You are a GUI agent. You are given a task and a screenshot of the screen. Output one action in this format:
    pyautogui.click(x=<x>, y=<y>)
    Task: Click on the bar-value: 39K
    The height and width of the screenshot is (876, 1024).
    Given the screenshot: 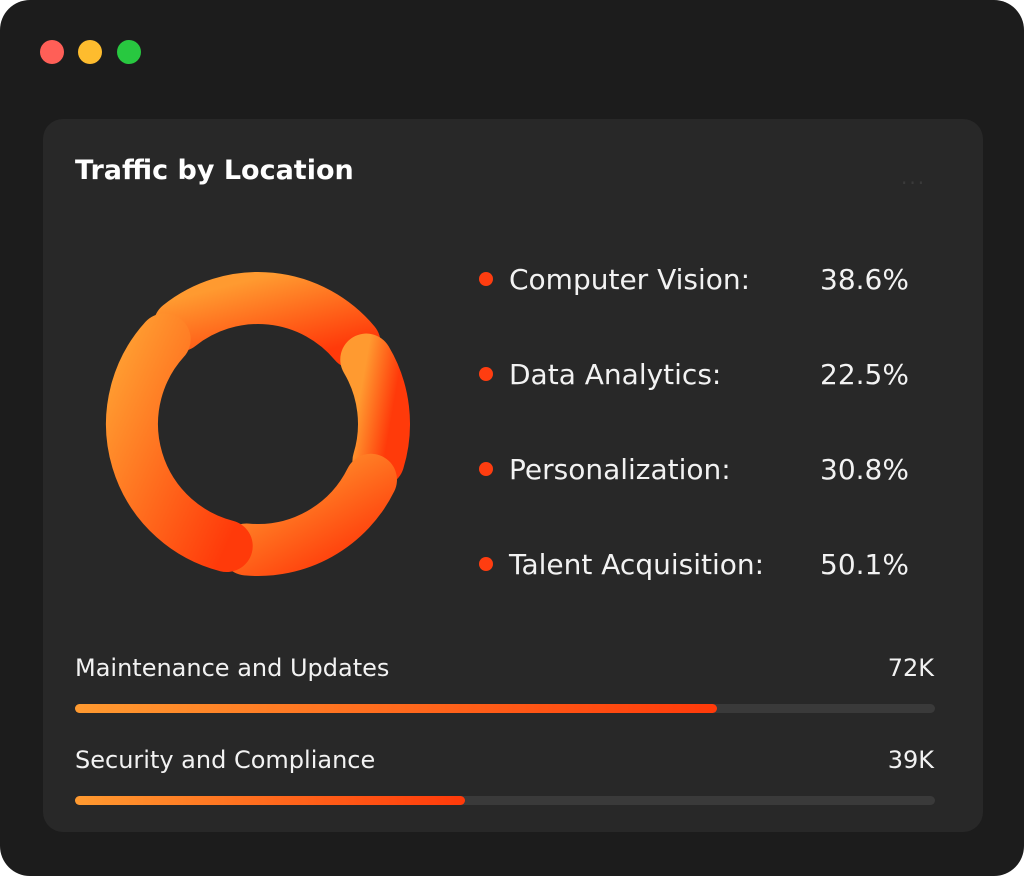 What is the action you would take?
    pyautogui.click(x=910, y=760)
    